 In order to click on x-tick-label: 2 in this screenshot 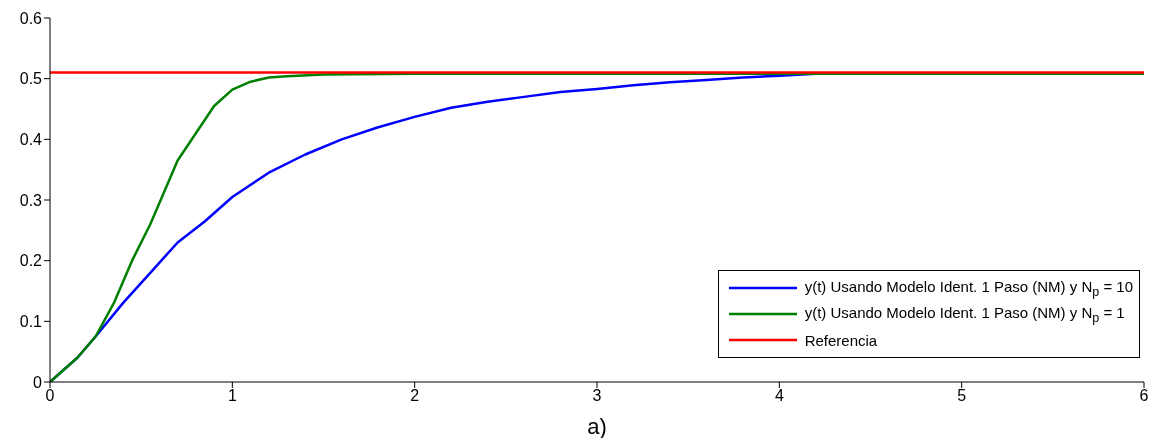, I will do `click(415, 396)`.